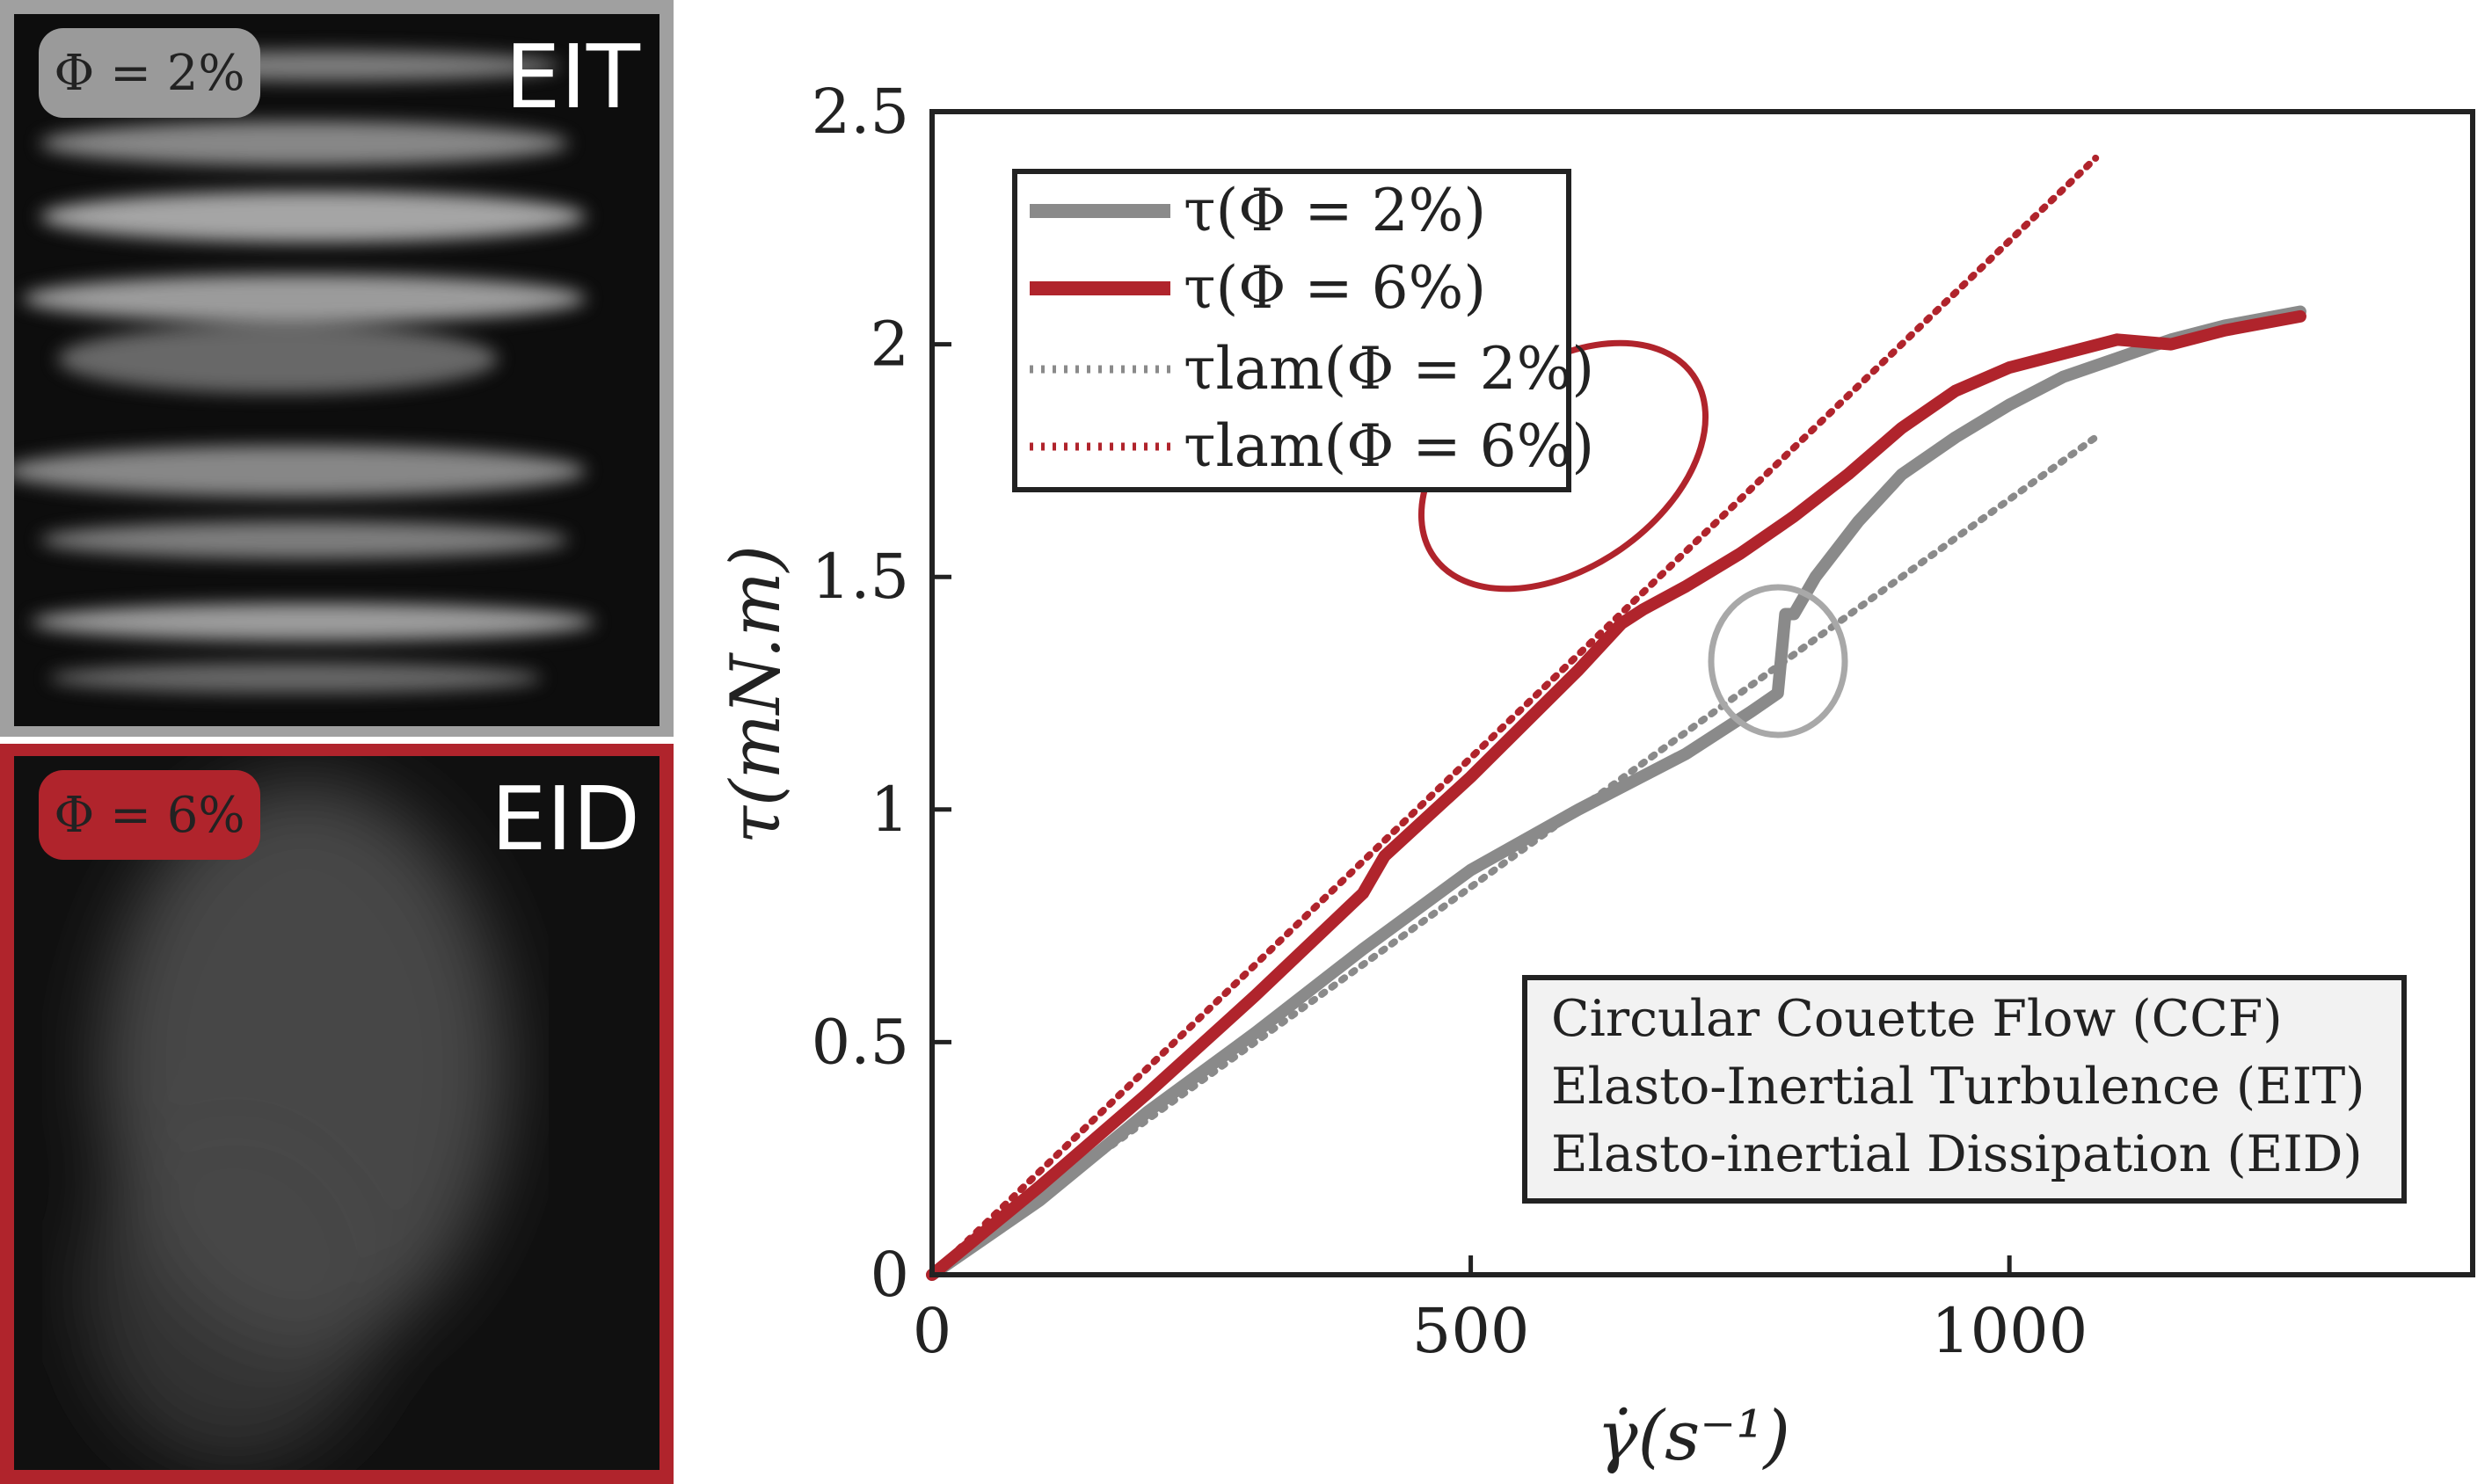  I want to click on legend-entry-tau-6: τ(Φ = 6%), so click(1335, 288).